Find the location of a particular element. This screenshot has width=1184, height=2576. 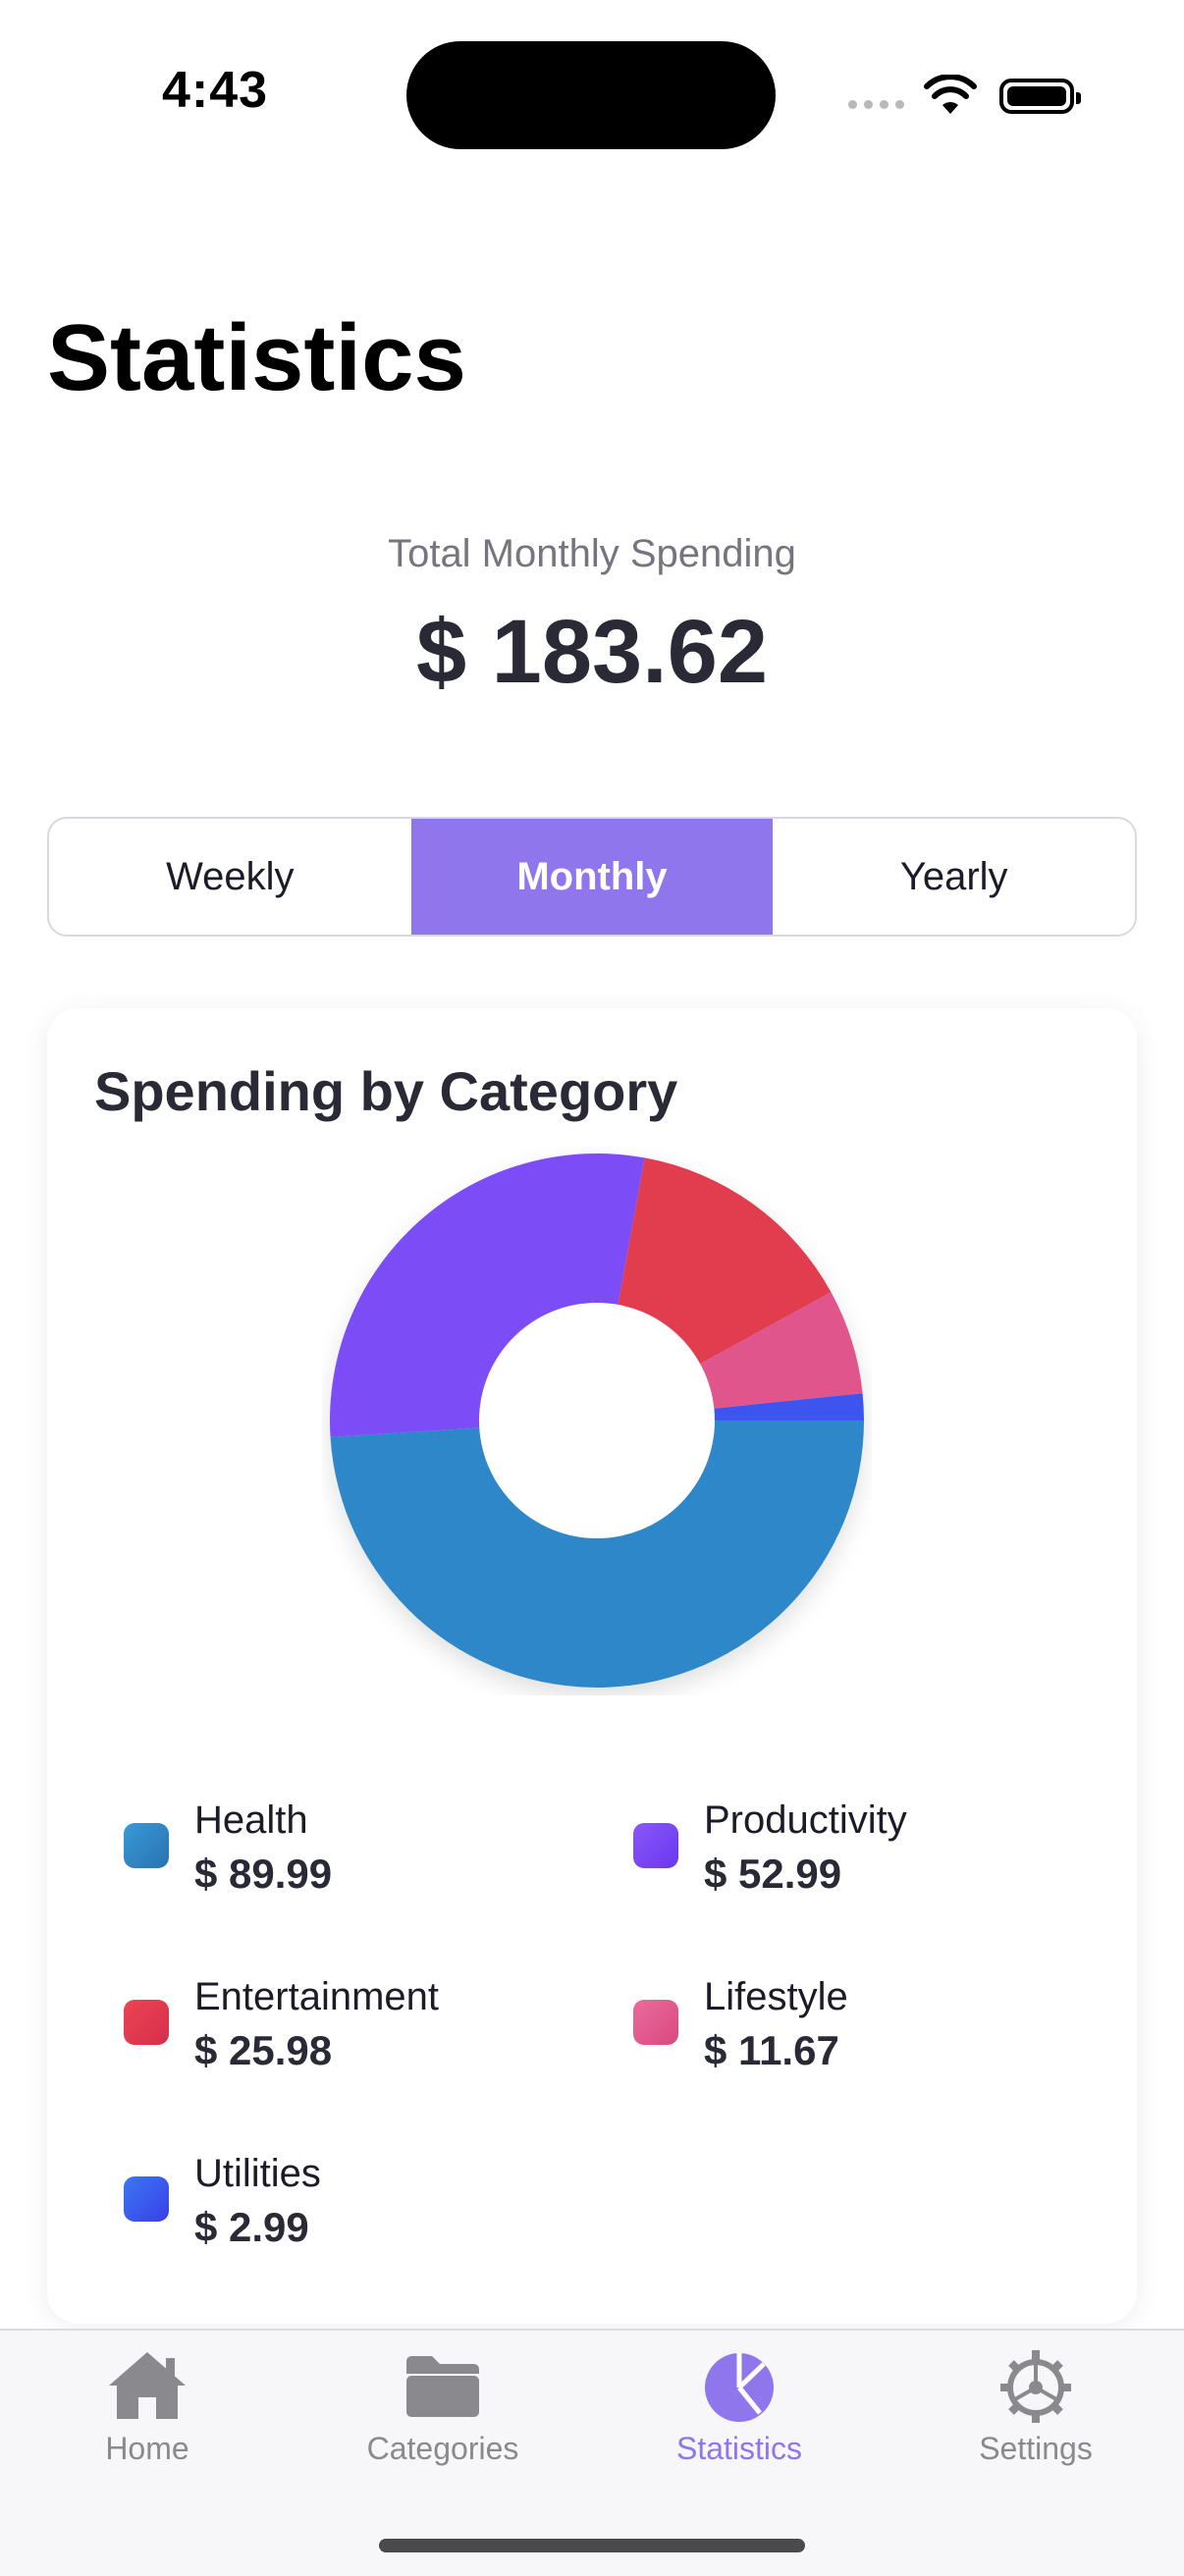

legend-item-lifestyle: Lifestyle $ 11.67 is located at coordinates (741, 2024).